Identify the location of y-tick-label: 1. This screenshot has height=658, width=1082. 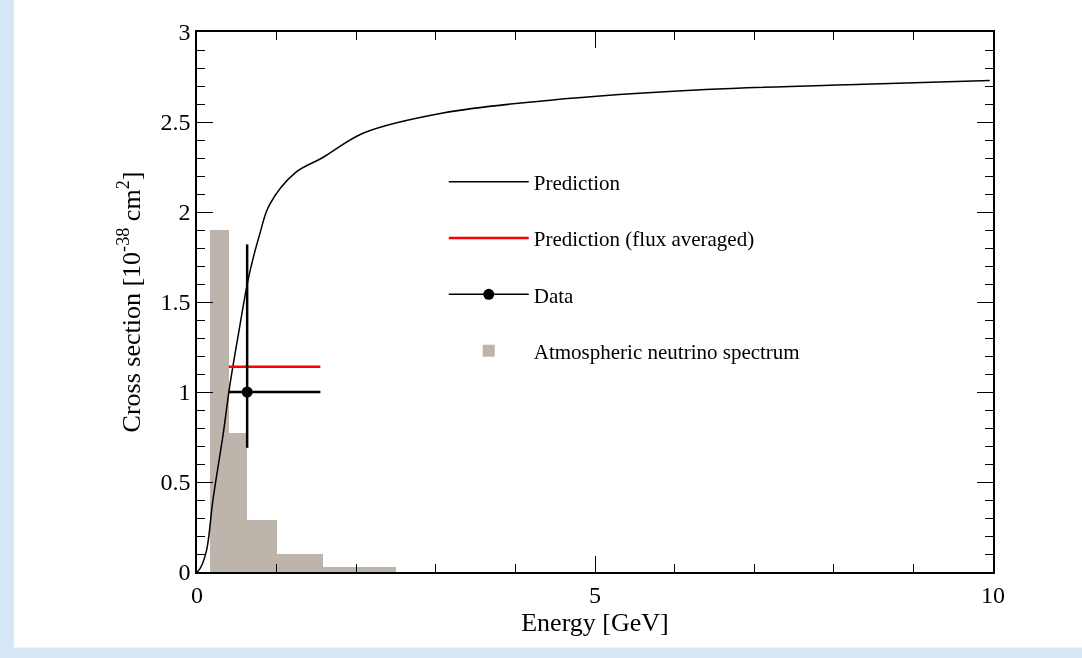
(184, 392).